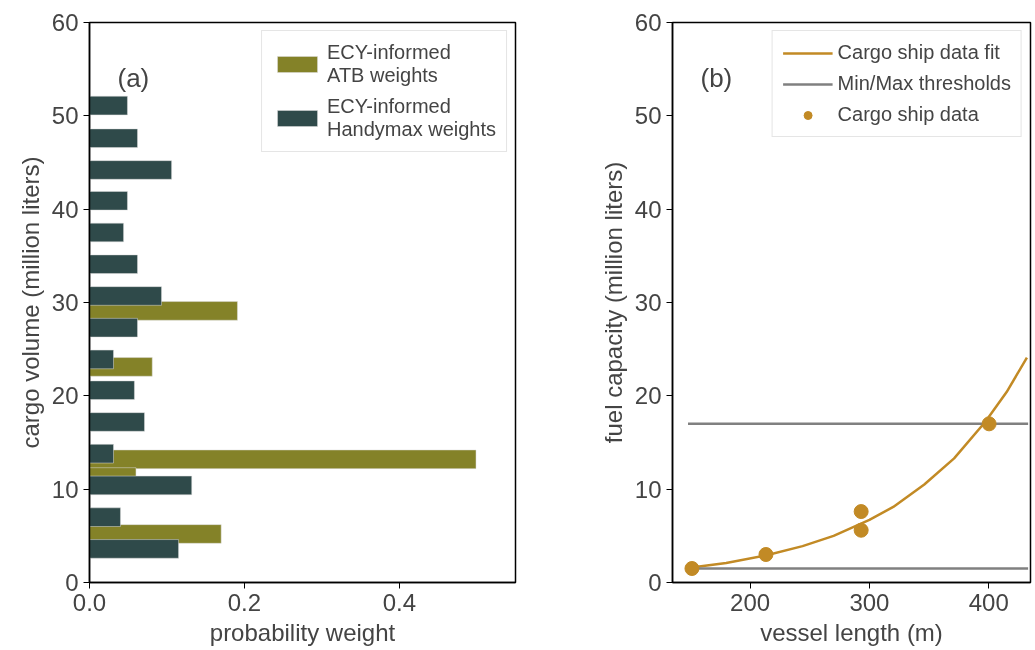 The image size is (1035, 650). Describe the element at coordinates (988, 602) in the screenshot. I see `x-tick-label: 400` at that location.